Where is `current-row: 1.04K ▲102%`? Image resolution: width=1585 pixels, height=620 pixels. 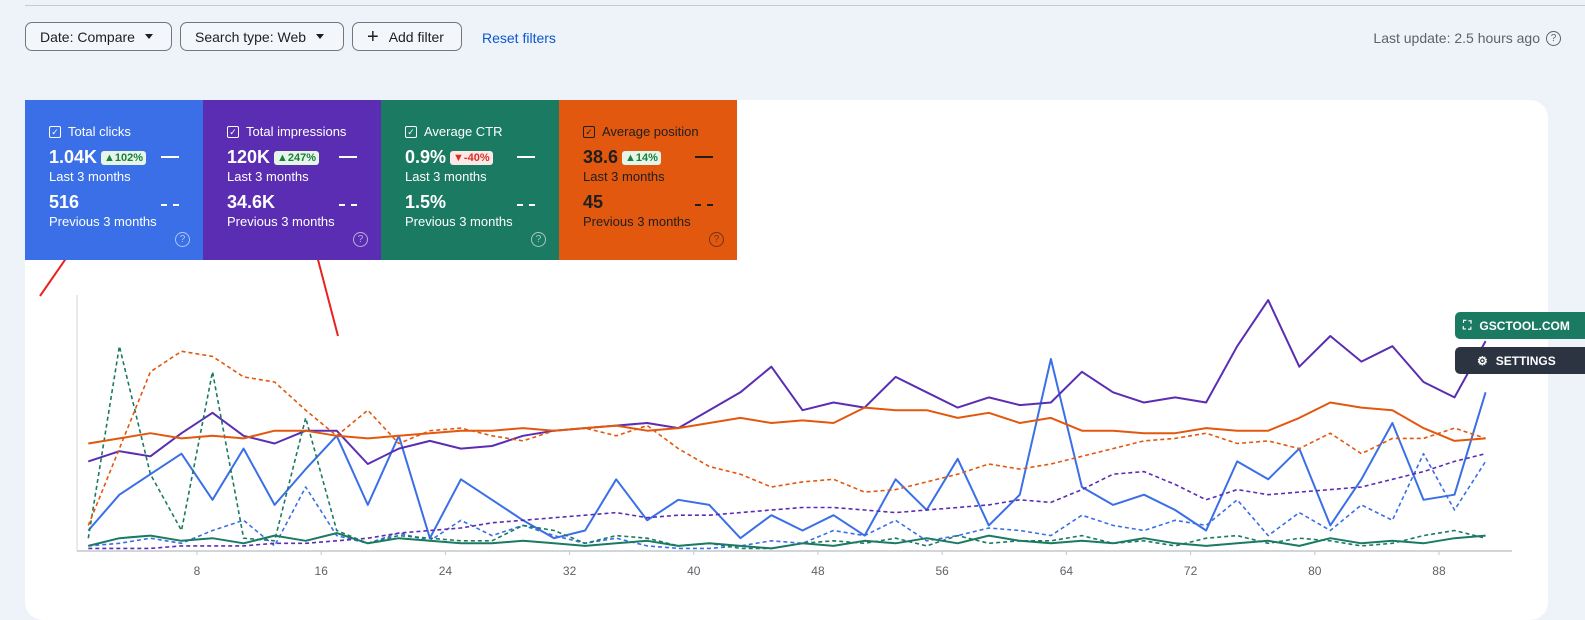
current-row: 1.04K ▲102% is located at coordinates (126, 157).